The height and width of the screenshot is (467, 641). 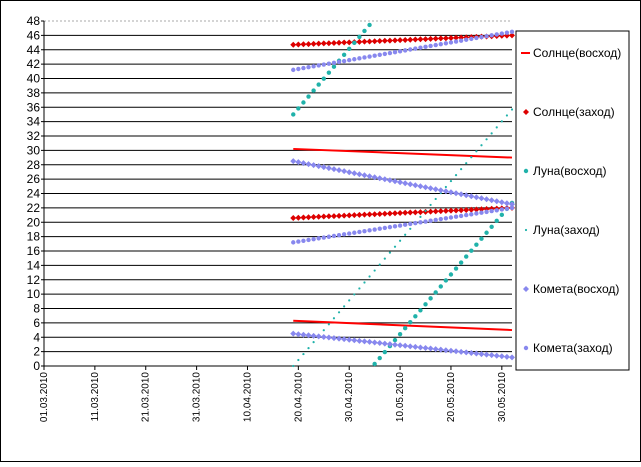 I want to click on y-tick-label: 4, so click(x=36, y=337).